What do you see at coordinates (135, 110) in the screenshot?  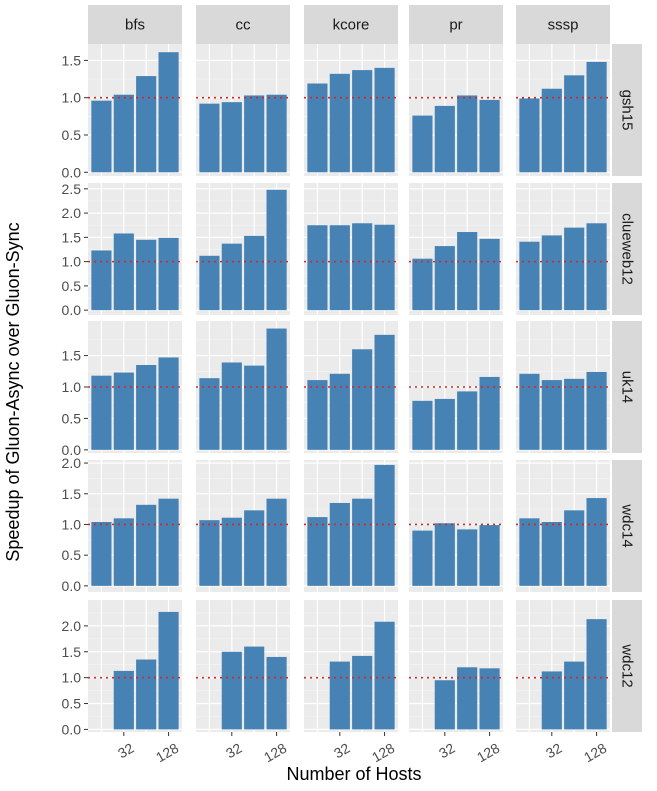 I see `panel-gsh15-bfs` at bounding box center [135, 110].